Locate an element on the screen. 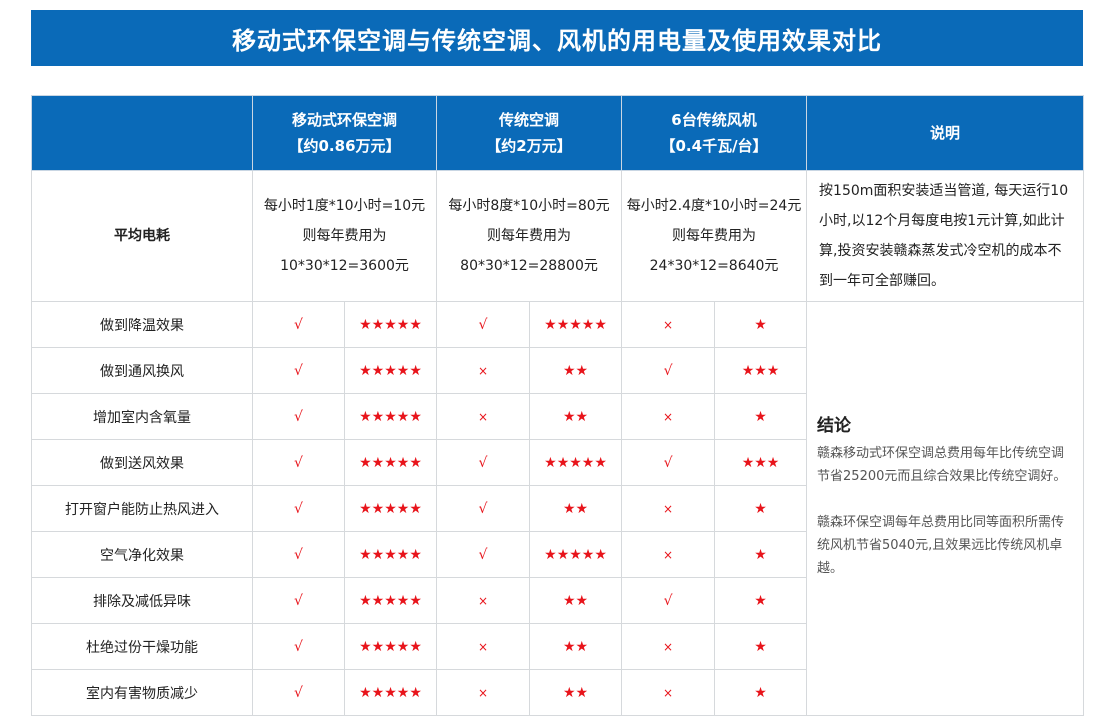 The width and height of the screenshot is (1098, 727). header-traditional-ac: 传统空调【约2万元】 is located at coordinates (529, 133).